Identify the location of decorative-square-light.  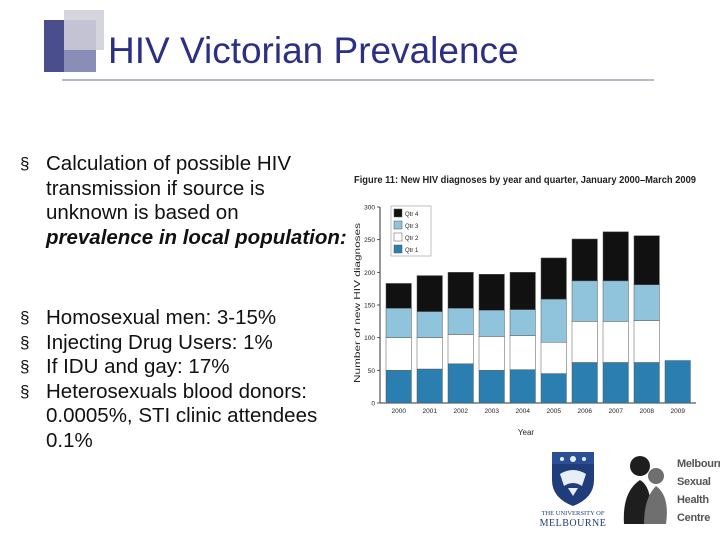
(84, 30).